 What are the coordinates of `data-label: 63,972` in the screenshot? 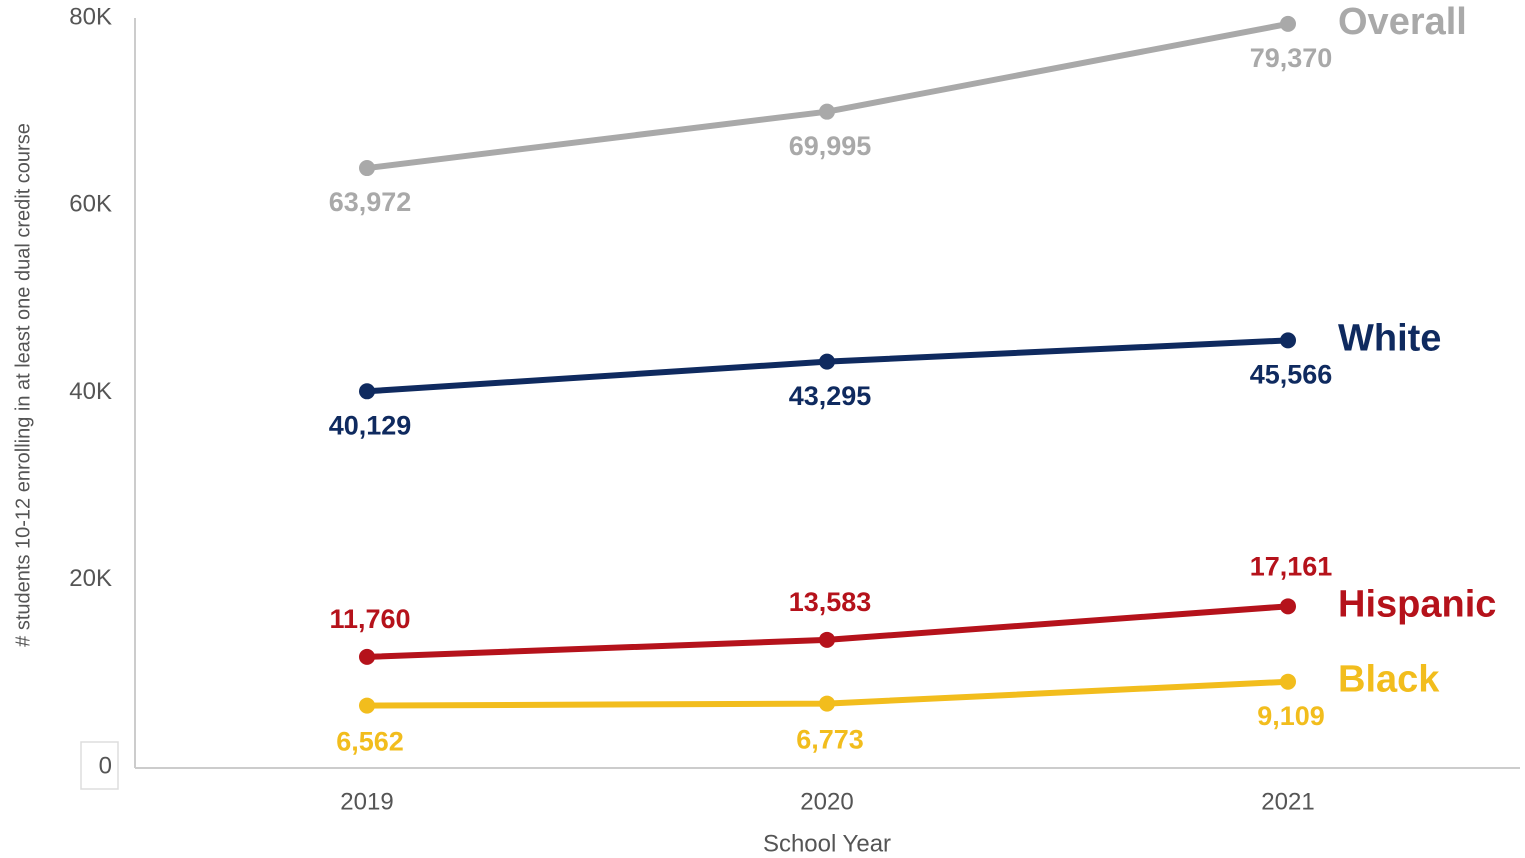 It's located at (370, 202).